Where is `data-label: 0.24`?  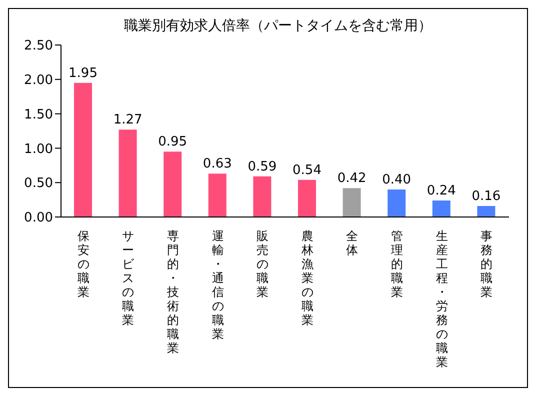 data-label: 0.24 is located at coordinates (441, 190).